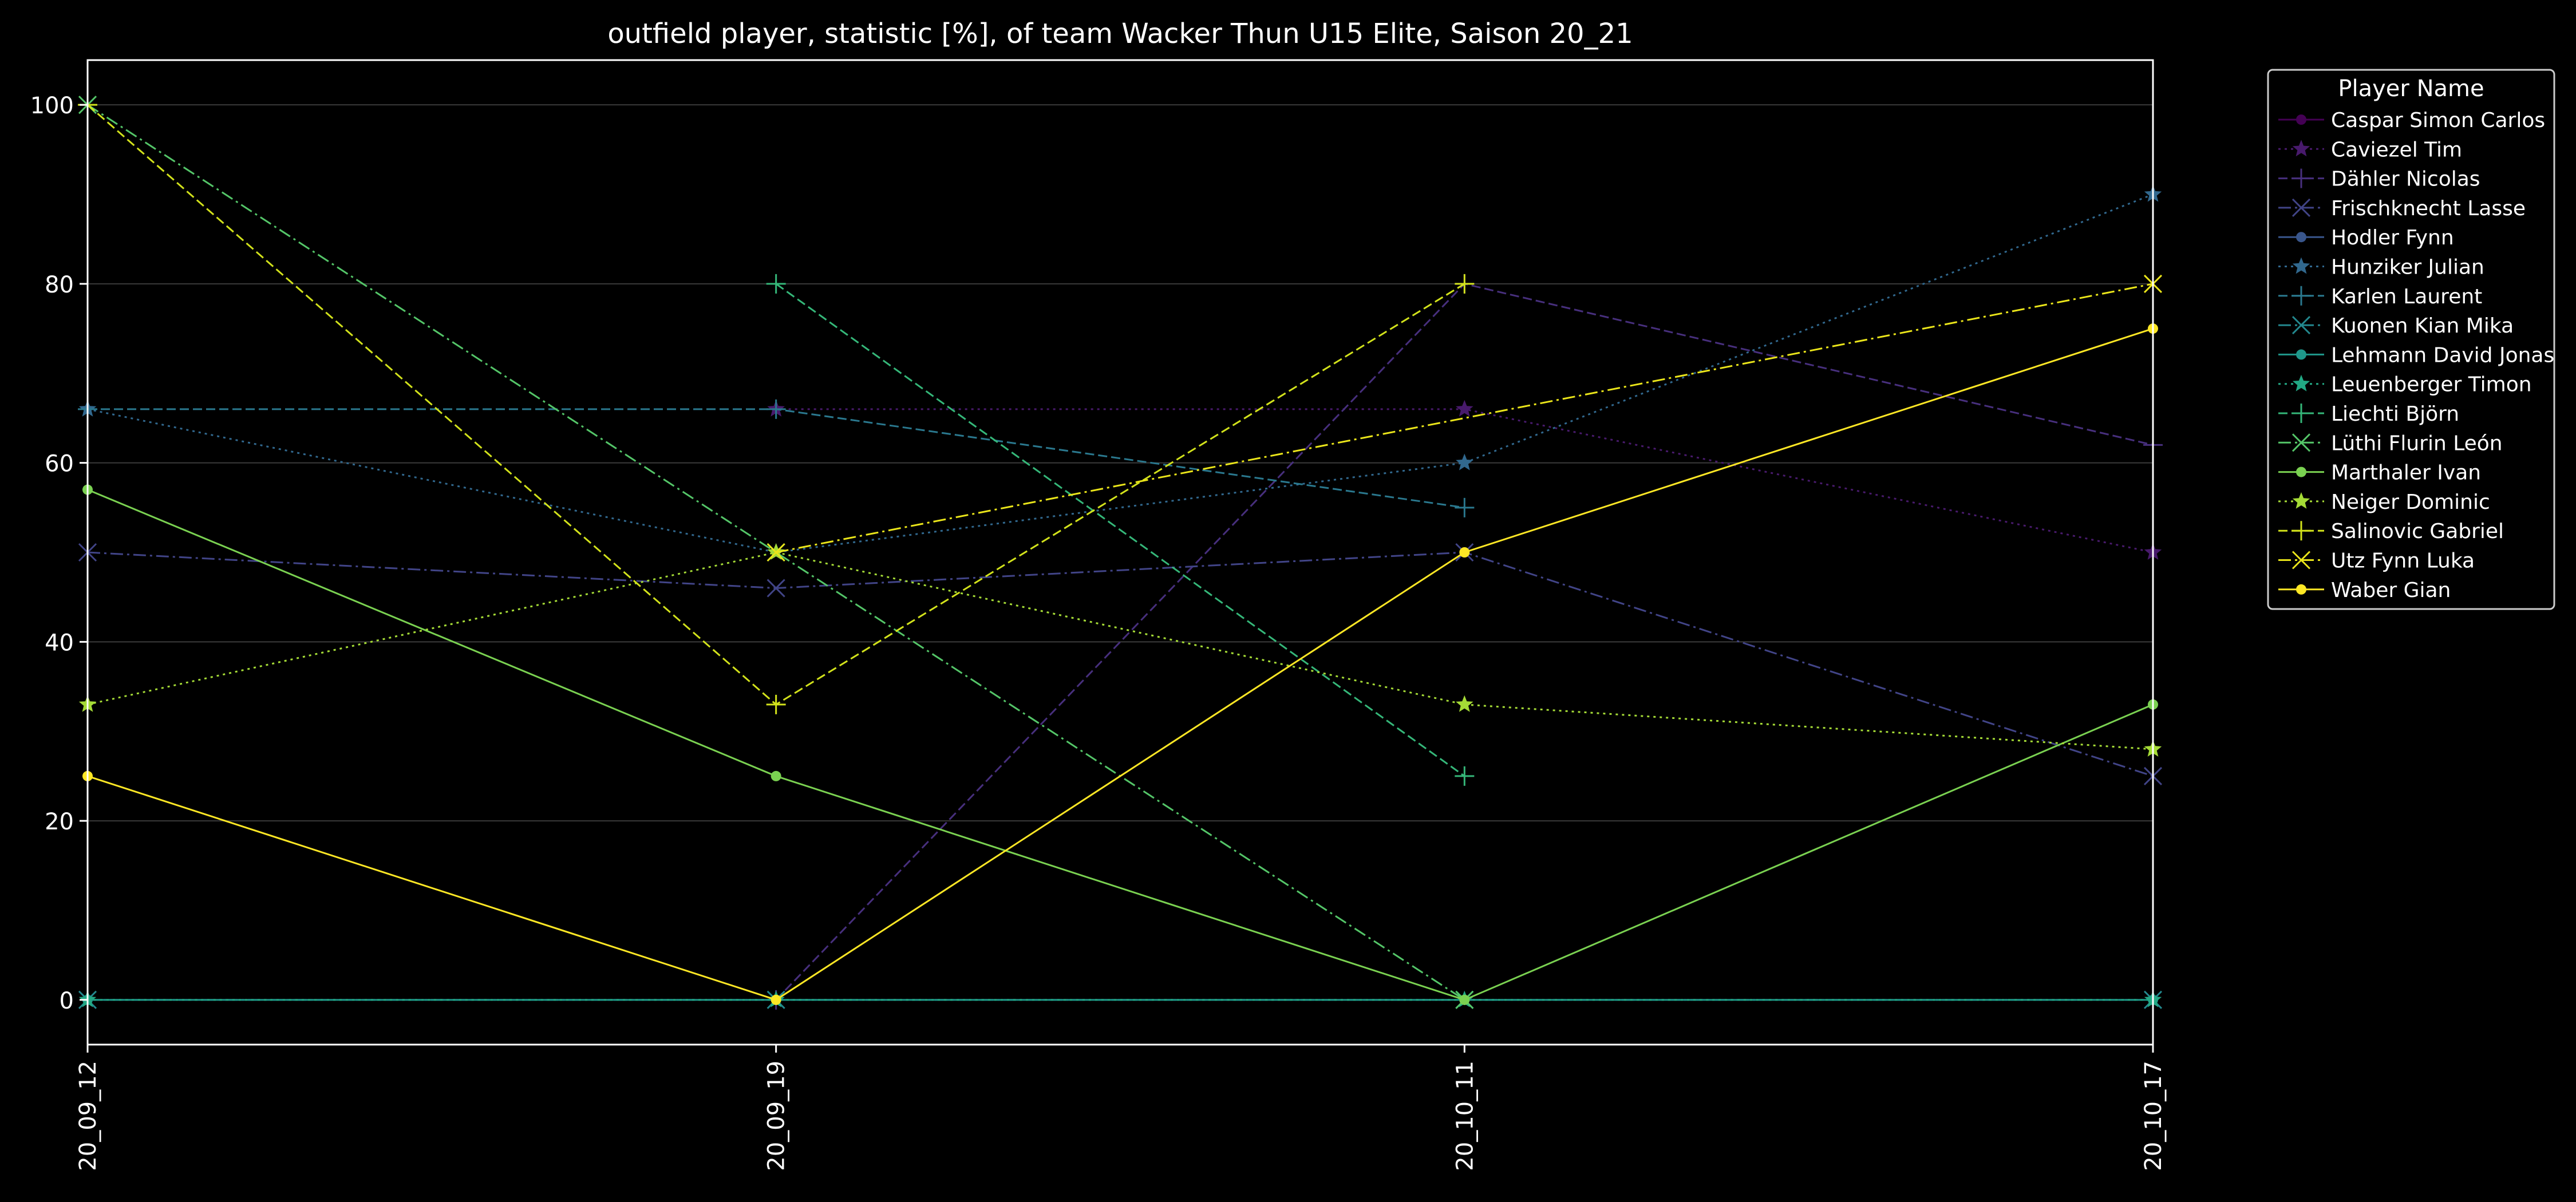  I want to click on legend-label: Leuenberger Timon, so click(2431, 385).